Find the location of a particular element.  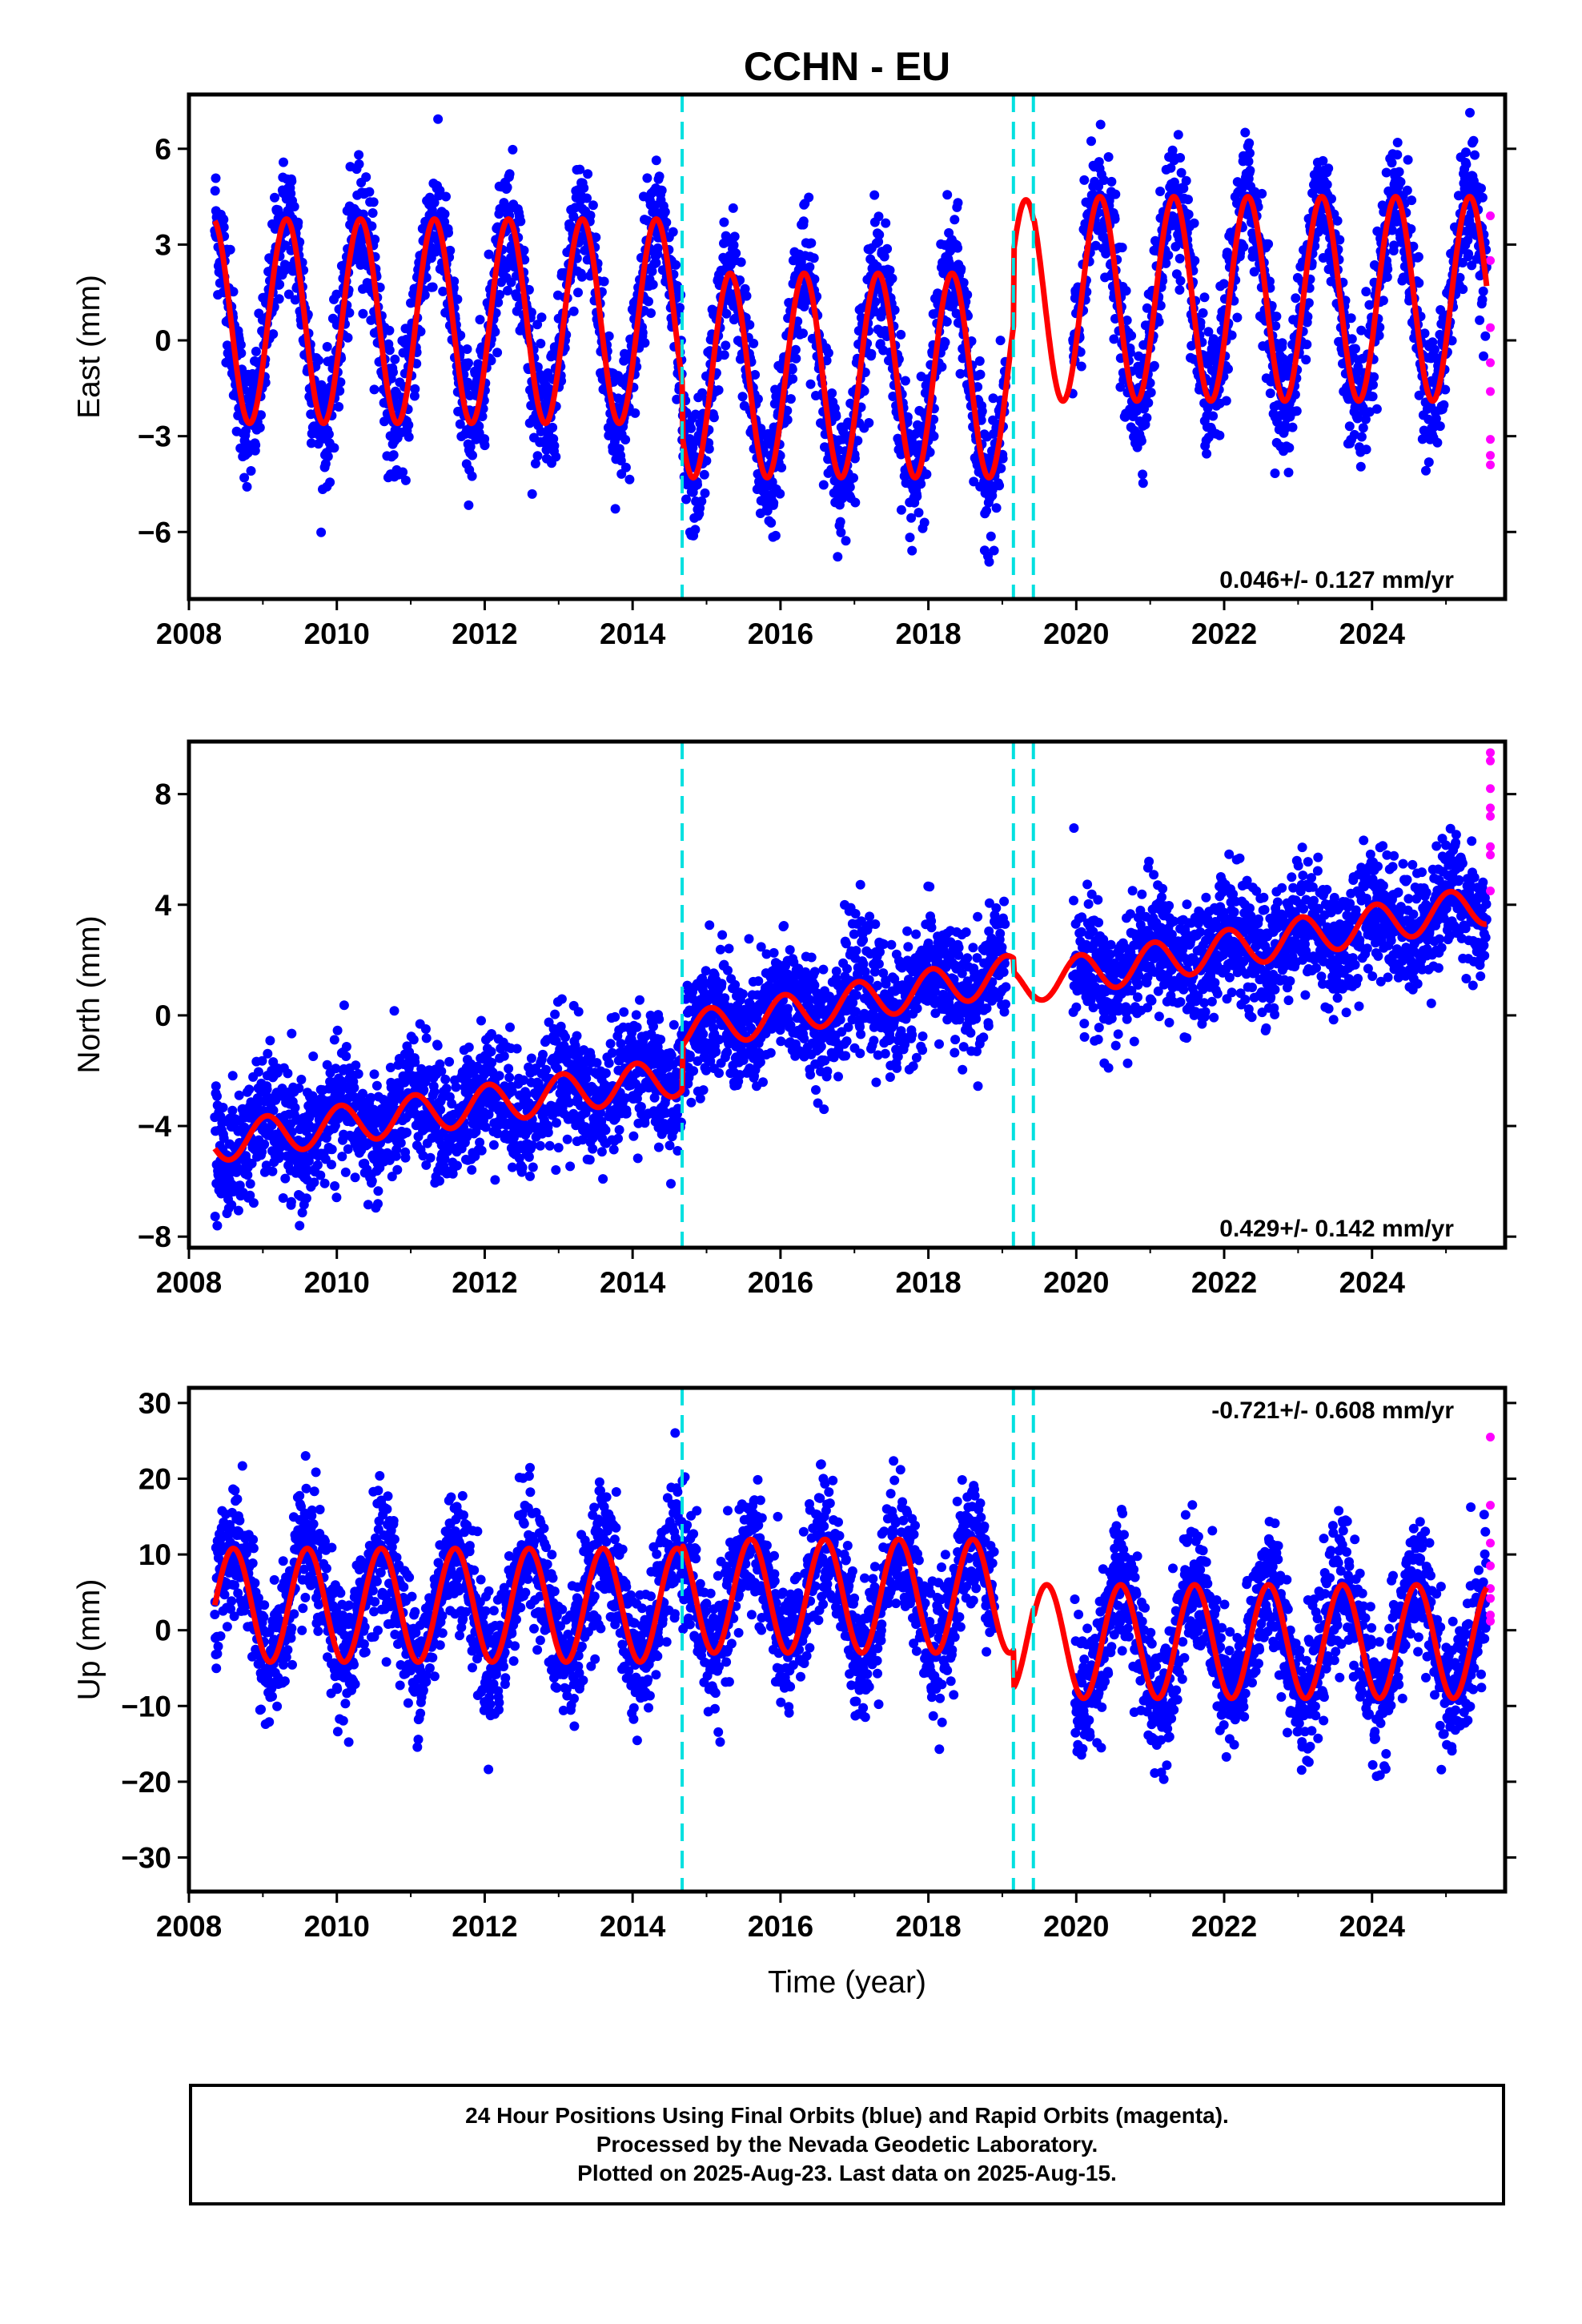

east-rate-label: 0.046+/- 0.127 mm/yr is located at coordinates (1336, 580).